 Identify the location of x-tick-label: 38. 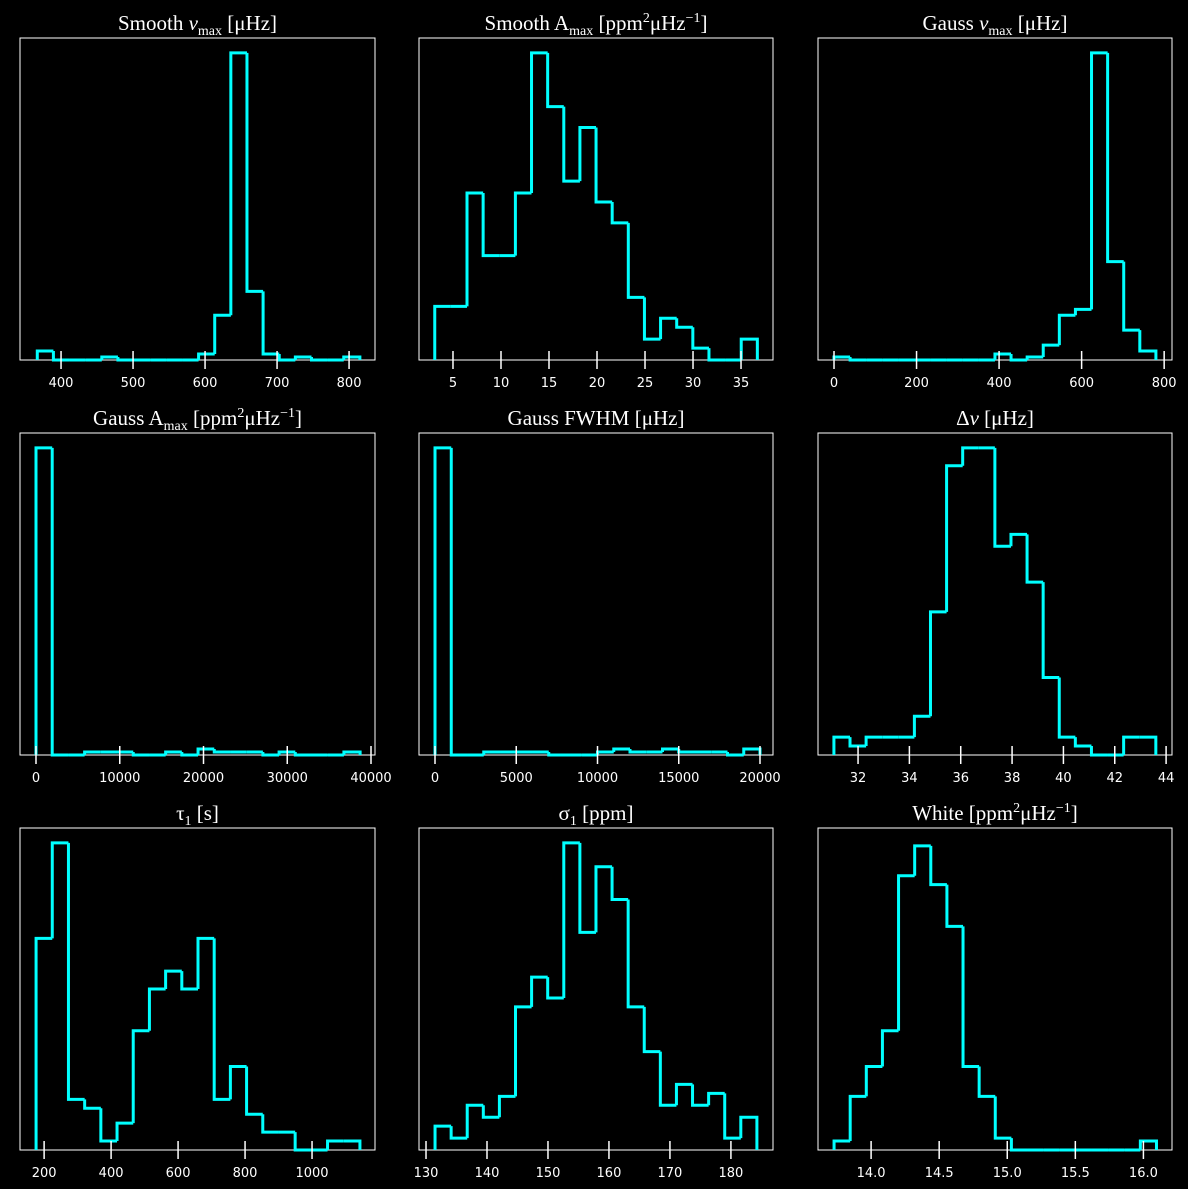
(1012, 778).